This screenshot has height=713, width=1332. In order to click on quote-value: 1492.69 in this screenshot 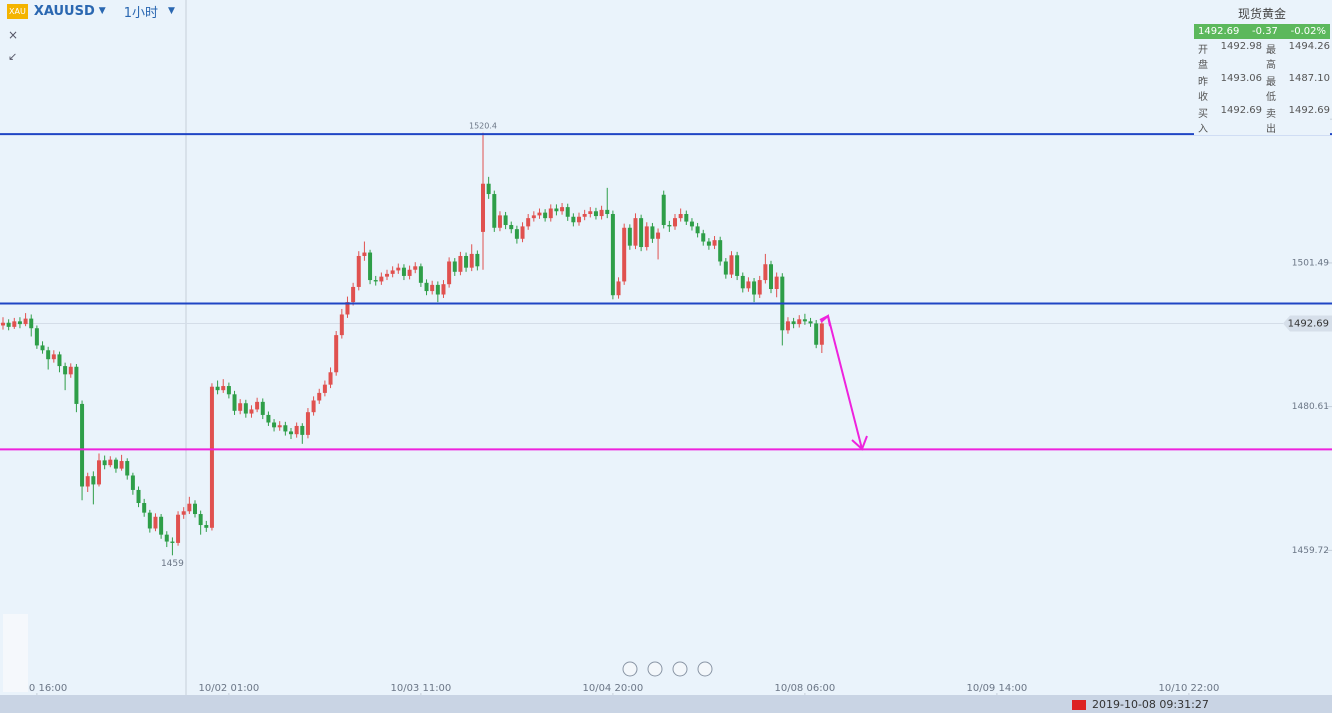, I will do `click(1309, 110)`.